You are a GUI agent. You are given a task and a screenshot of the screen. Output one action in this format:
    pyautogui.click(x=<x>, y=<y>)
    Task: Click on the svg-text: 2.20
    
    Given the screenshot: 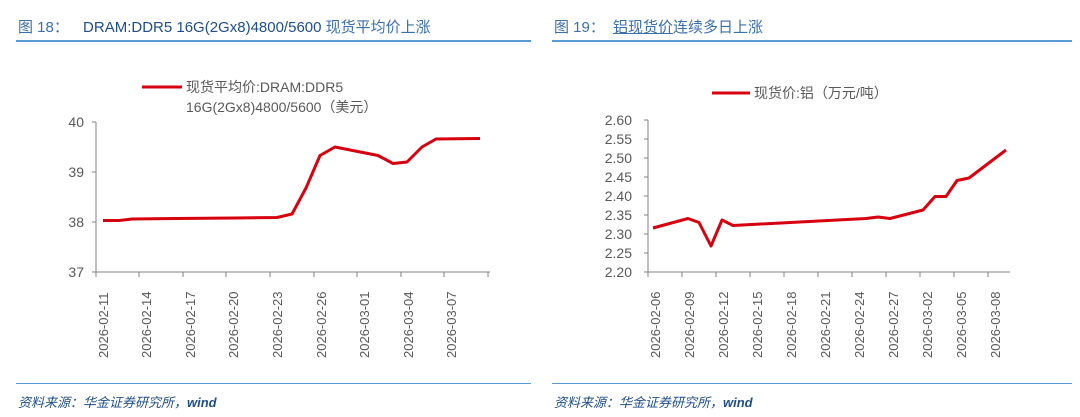 What is the action you would take?
    pyautogui.click(x=618, y=272)
    